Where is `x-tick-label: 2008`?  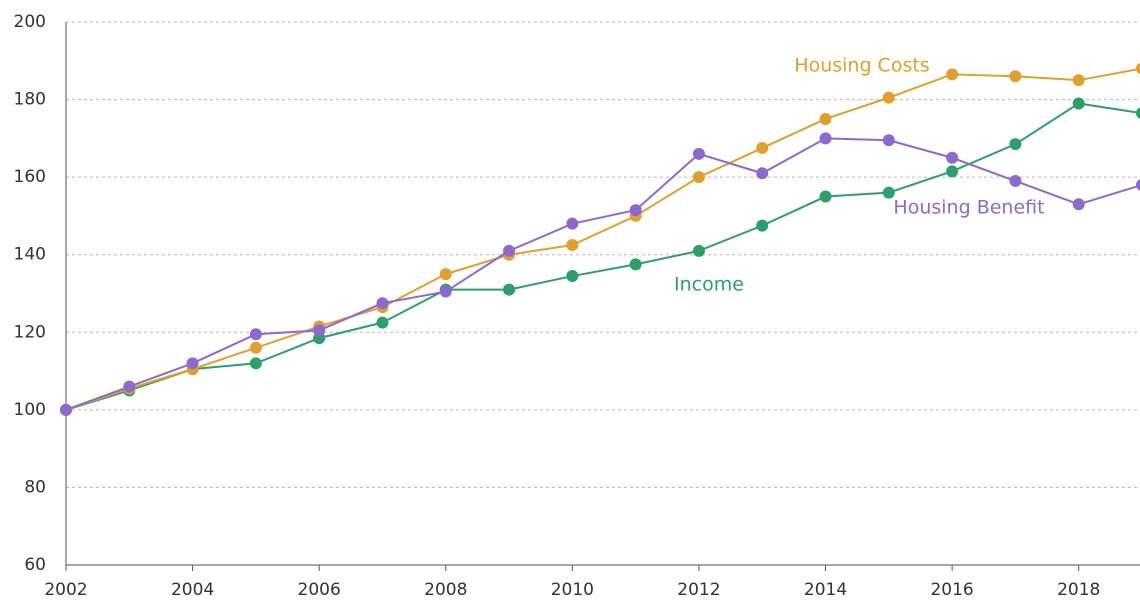
x-tick-label: 2008 is located at coordinates (445, 590).